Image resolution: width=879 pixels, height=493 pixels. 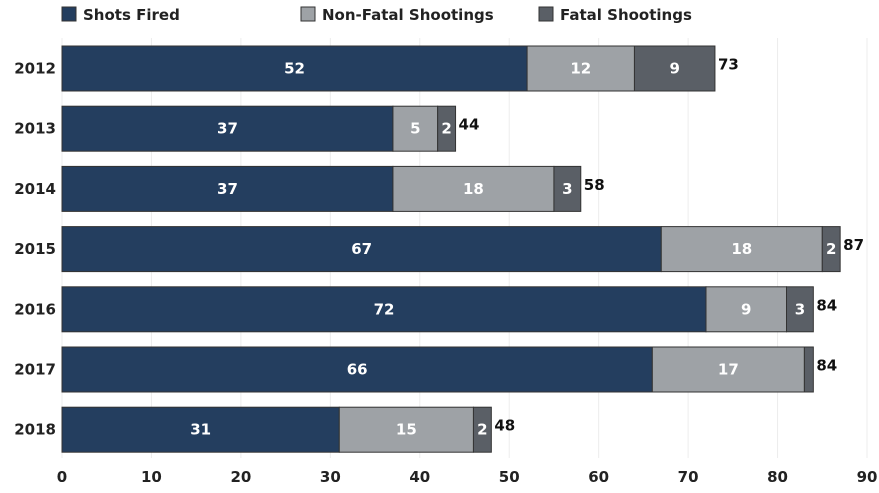 I want to click on x-tick-label: 60, so click(x=598, y=477).